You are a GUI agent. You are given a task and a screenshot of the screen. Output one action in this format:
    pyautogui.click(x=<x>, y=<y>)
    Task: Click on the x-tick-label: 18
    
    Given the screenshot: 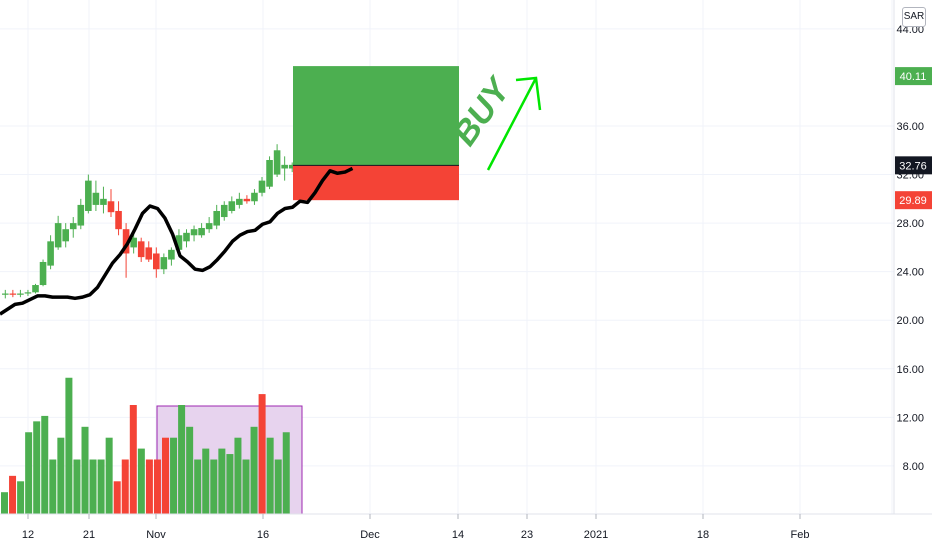 What is the action you would take?
    pyautogui.click(x=703, y=535)
    